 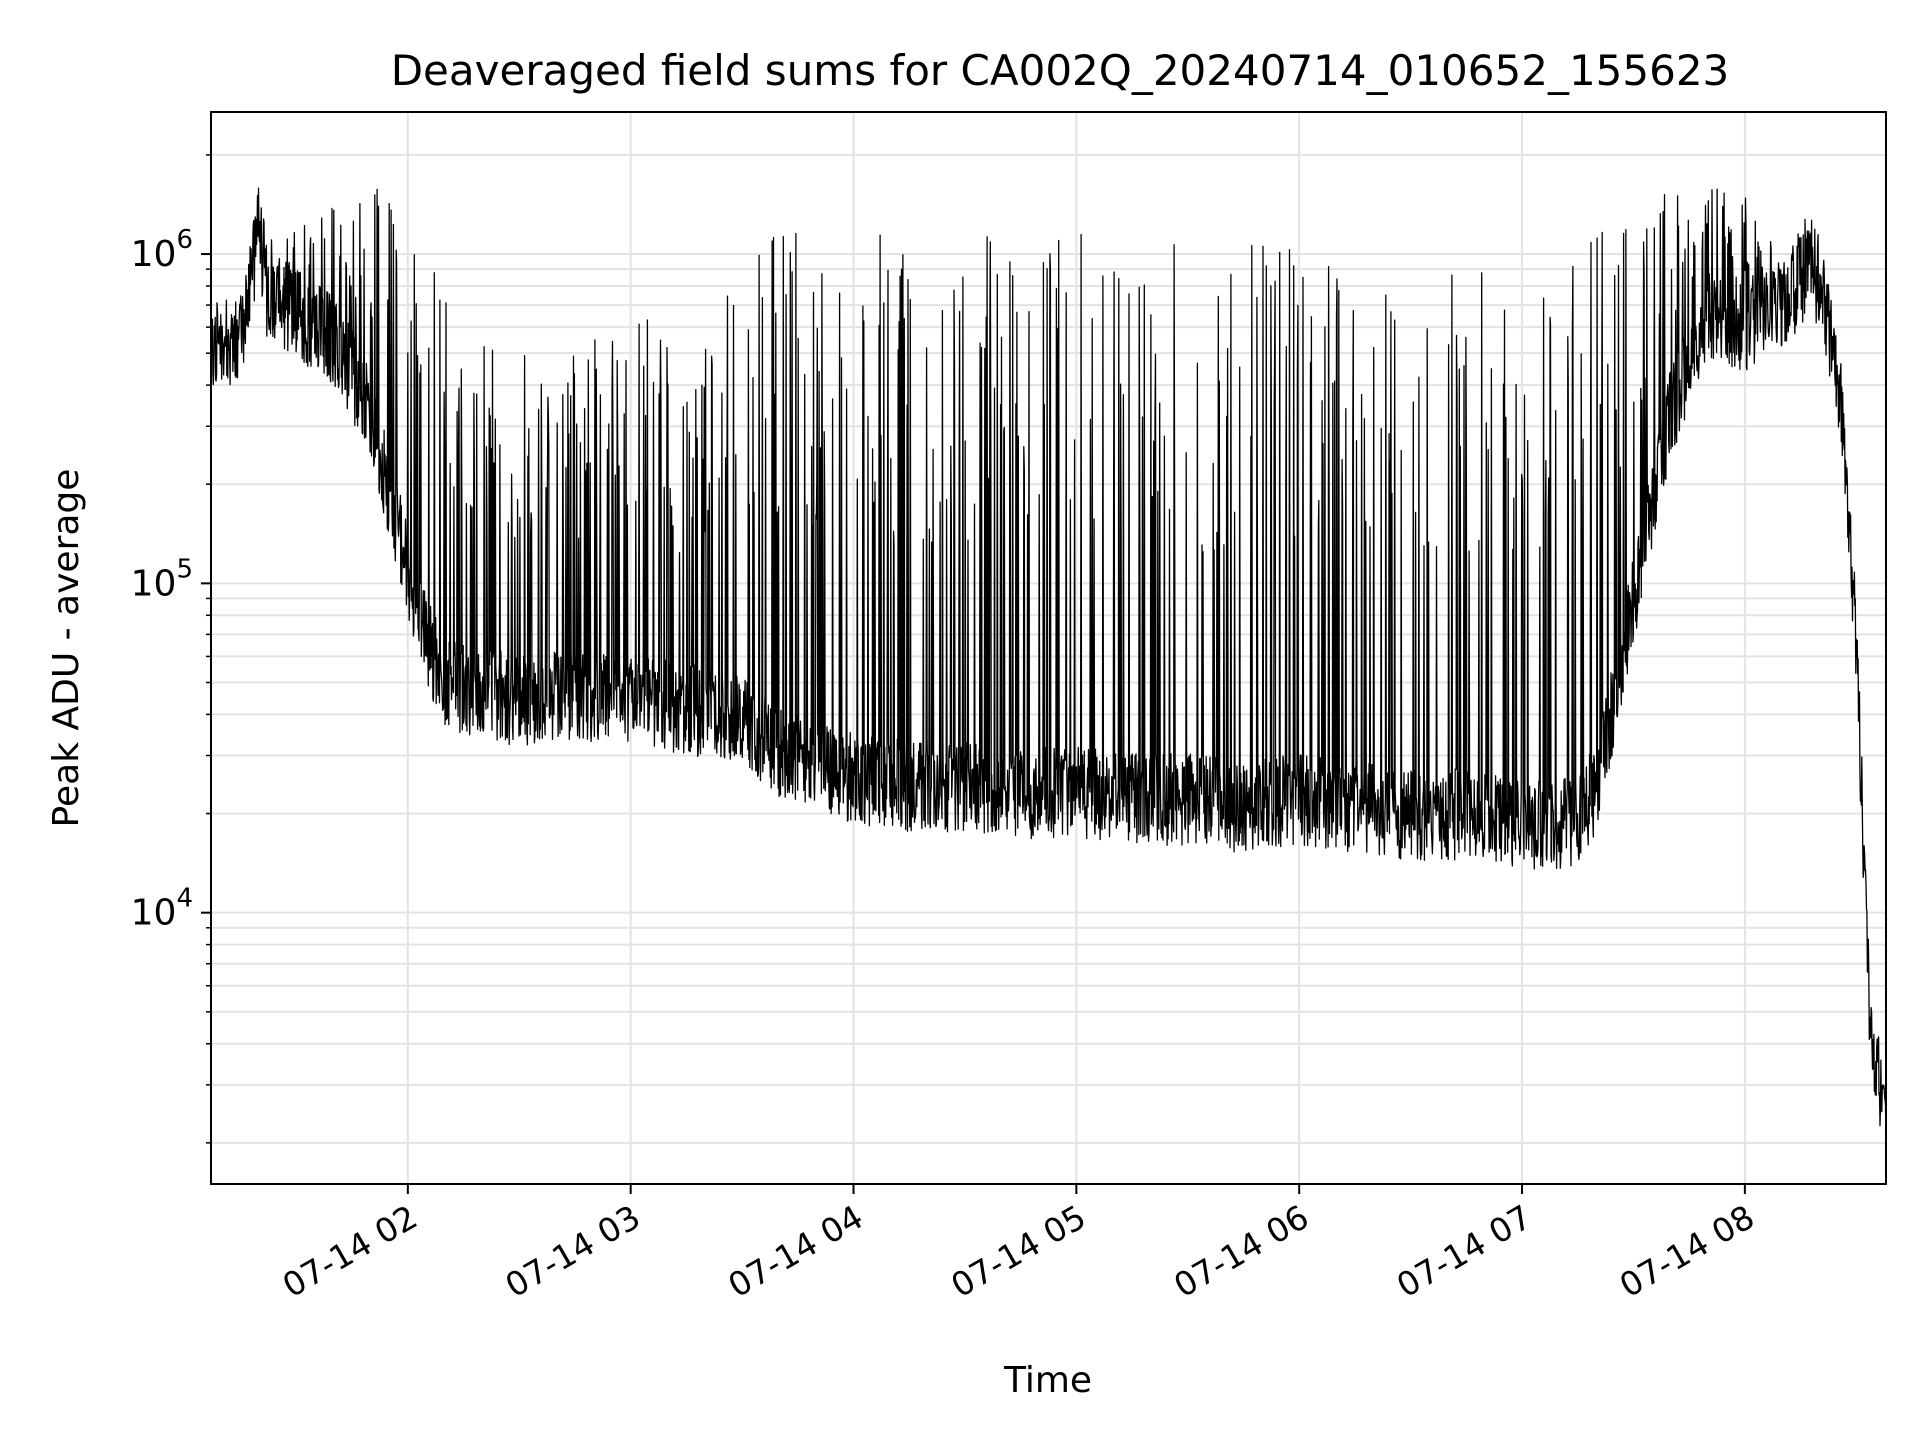 What do you see at coordinates (162, 909) in the screenshot?
I see `y-tick-label: 10⁴` at bounding box center [162, 909].